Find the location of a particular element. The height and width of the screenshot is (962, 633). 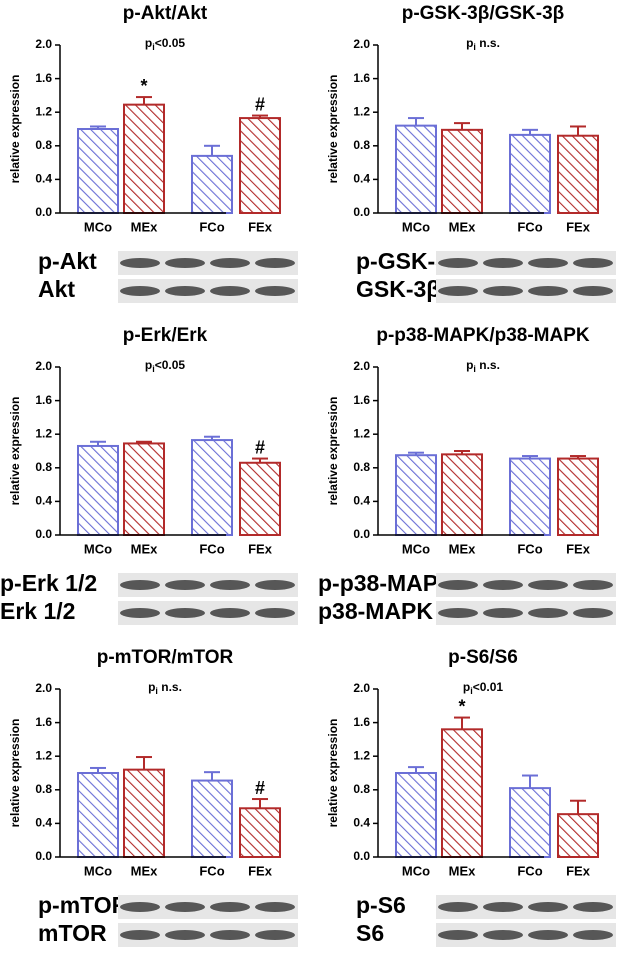

chart-title: p-mTOR/mTOR is located at coordinates (165, 657).